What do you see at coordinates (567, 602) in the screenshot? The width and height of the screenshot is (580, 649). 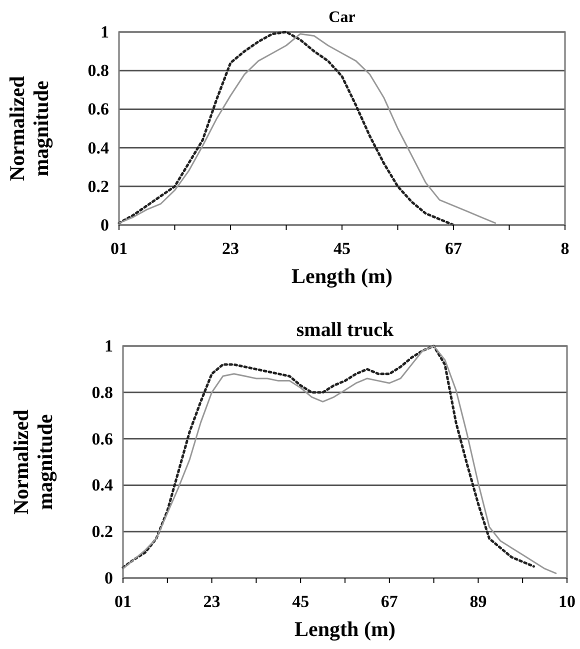 I see `x-tick-label: 10` at bounding box center [567, 602].